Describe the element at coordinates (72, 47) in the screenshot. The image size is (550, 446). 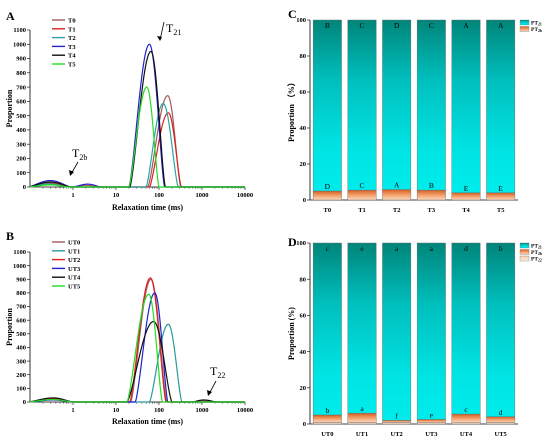
I see `legend-label: T3` at that location.